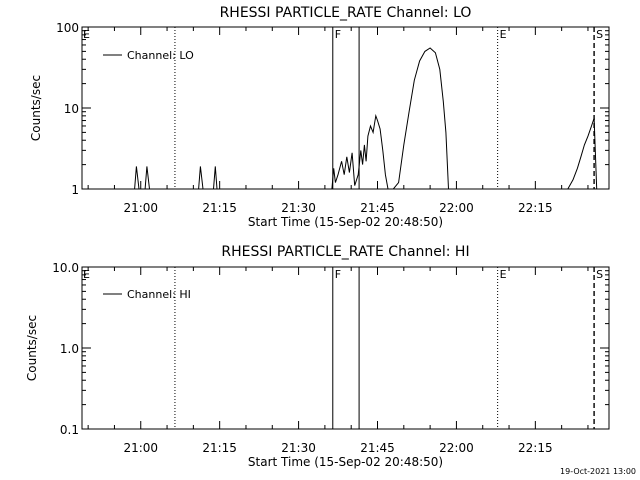 The width and height of the screenshot is (640, 480). I want to click on y-tick-label: 0.1, so click(69, 430).